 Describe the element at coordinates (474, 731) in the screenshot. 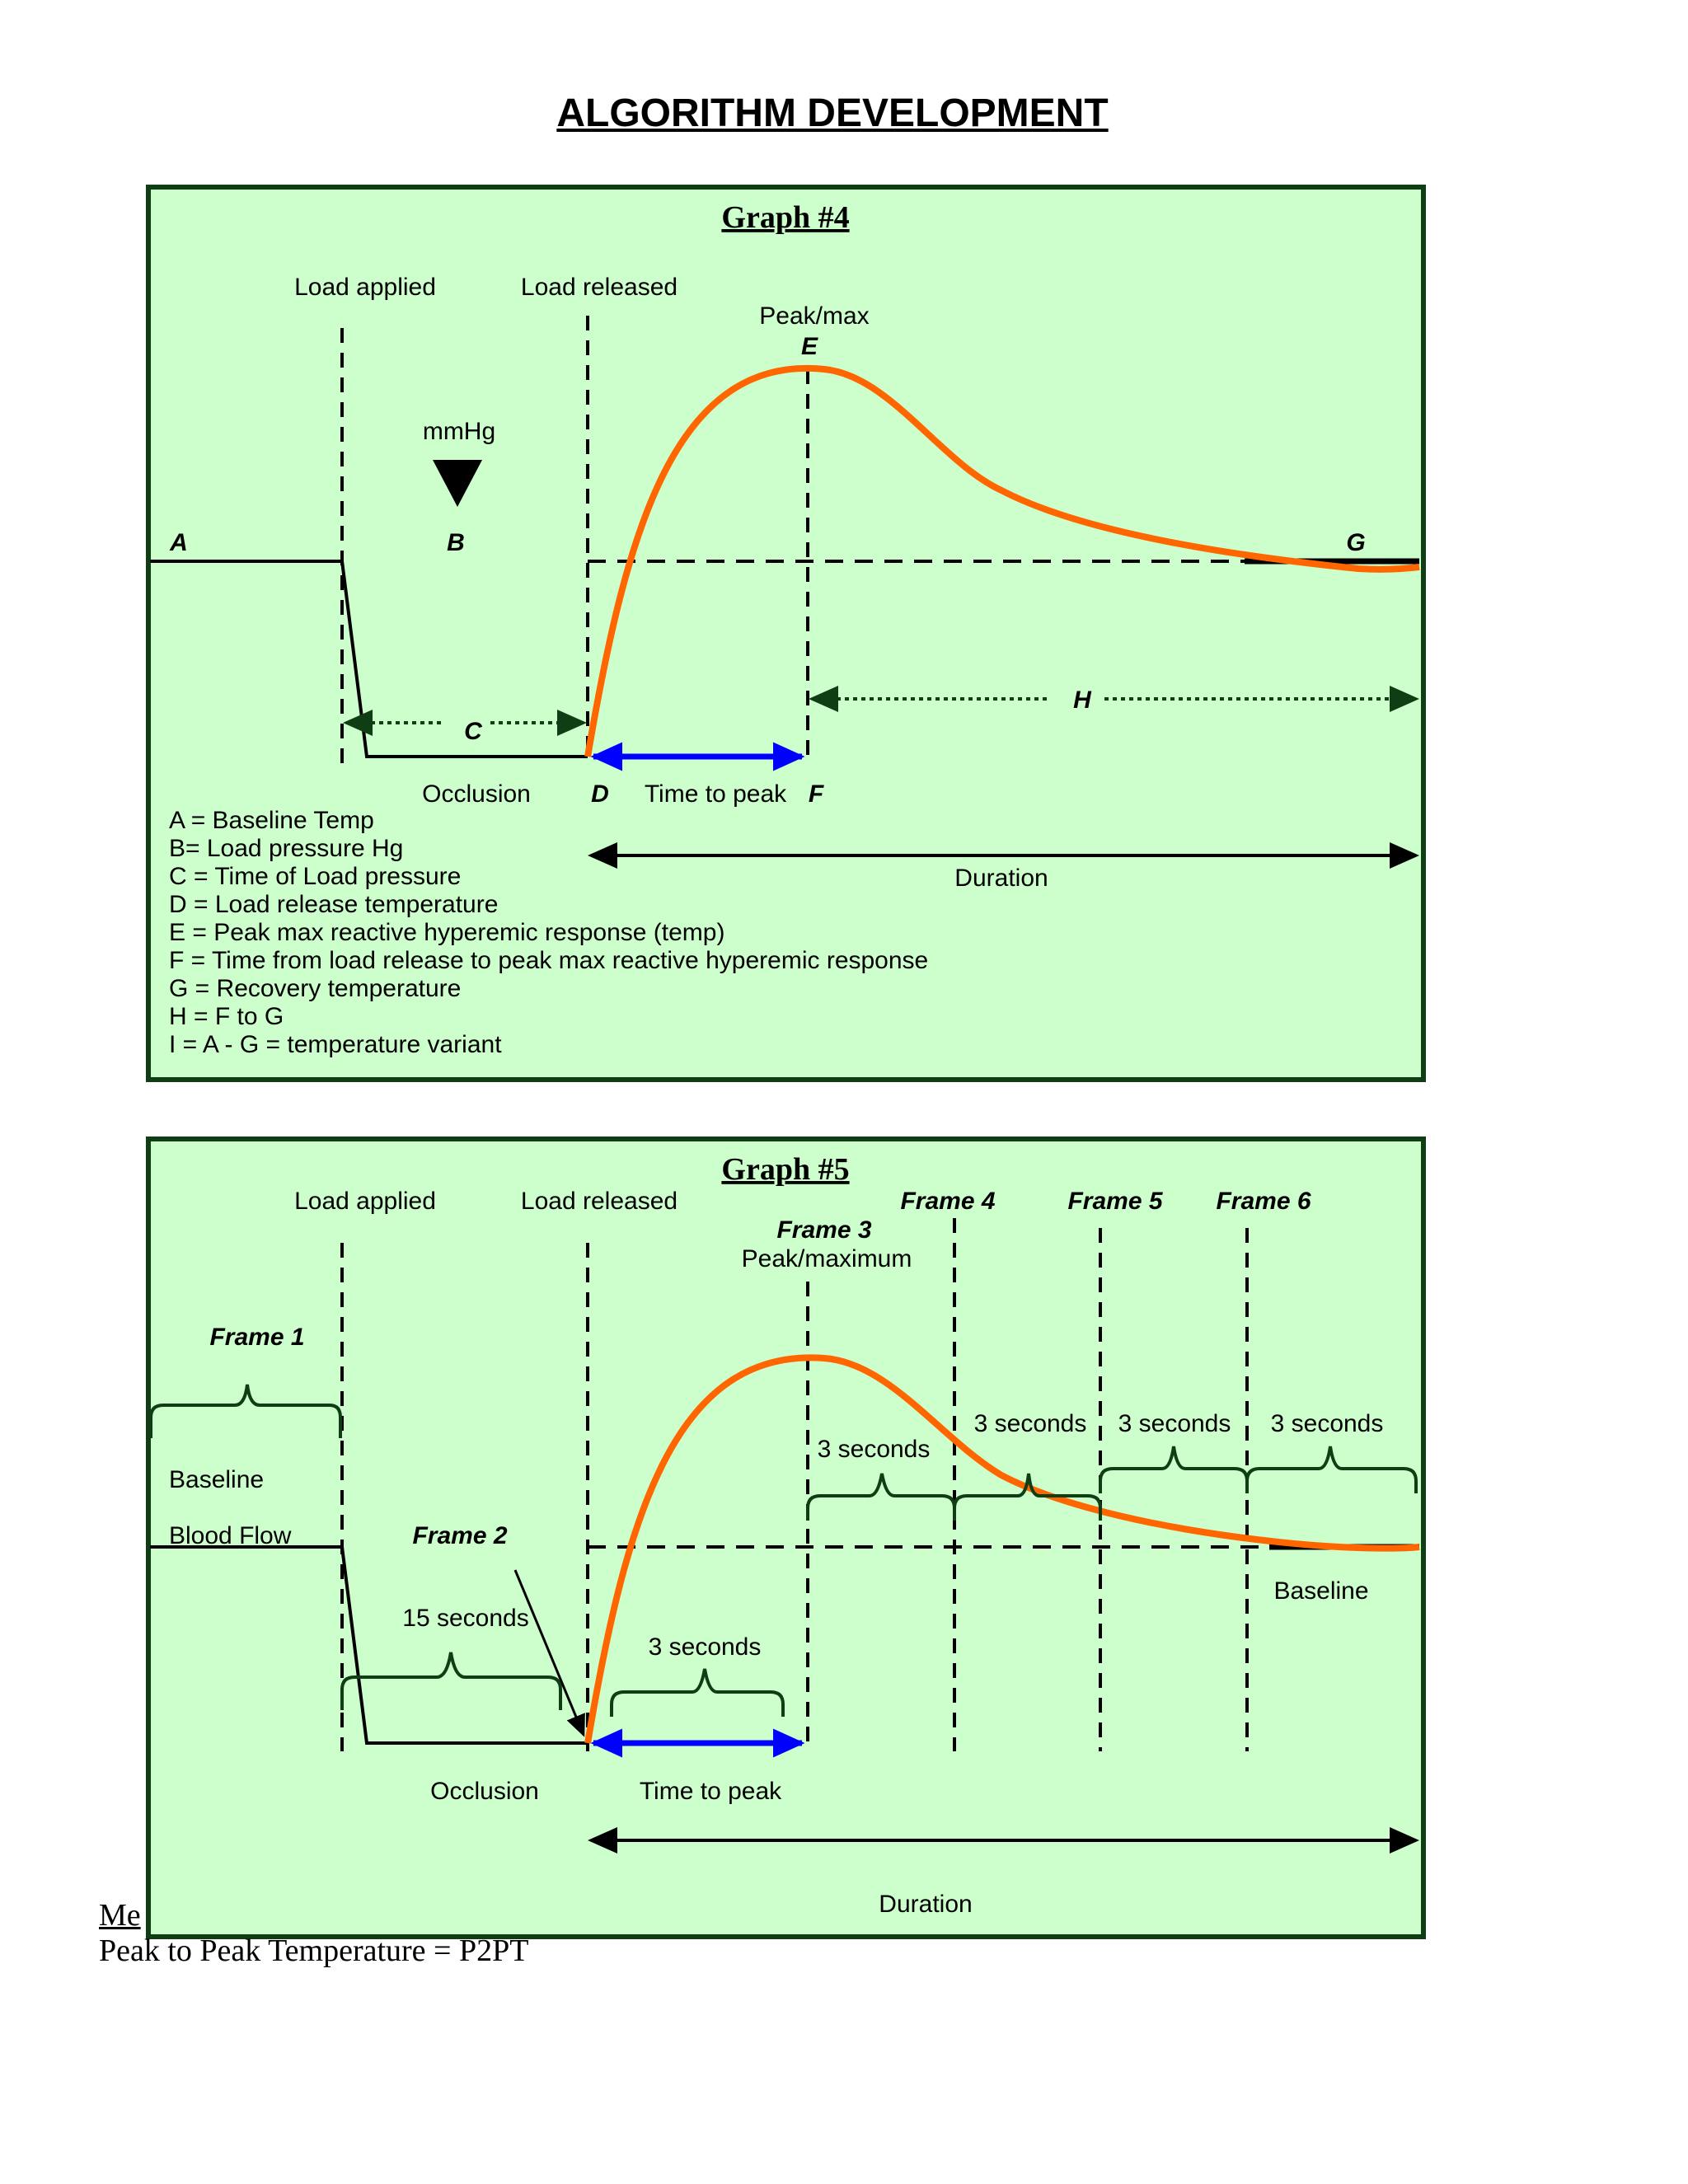

I see `graph4-label-c: C` at that location.